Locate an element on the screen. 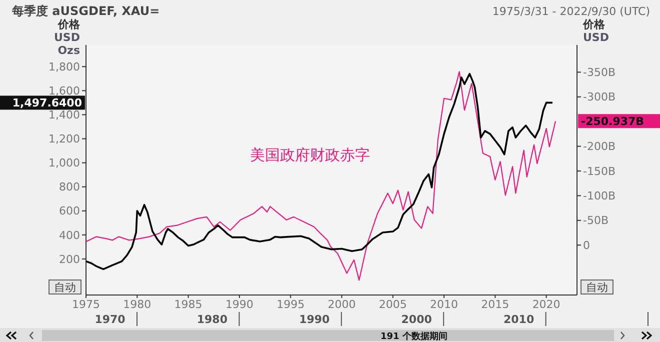  y-tick-label: 1,400 is located at coordinates (64, 115).